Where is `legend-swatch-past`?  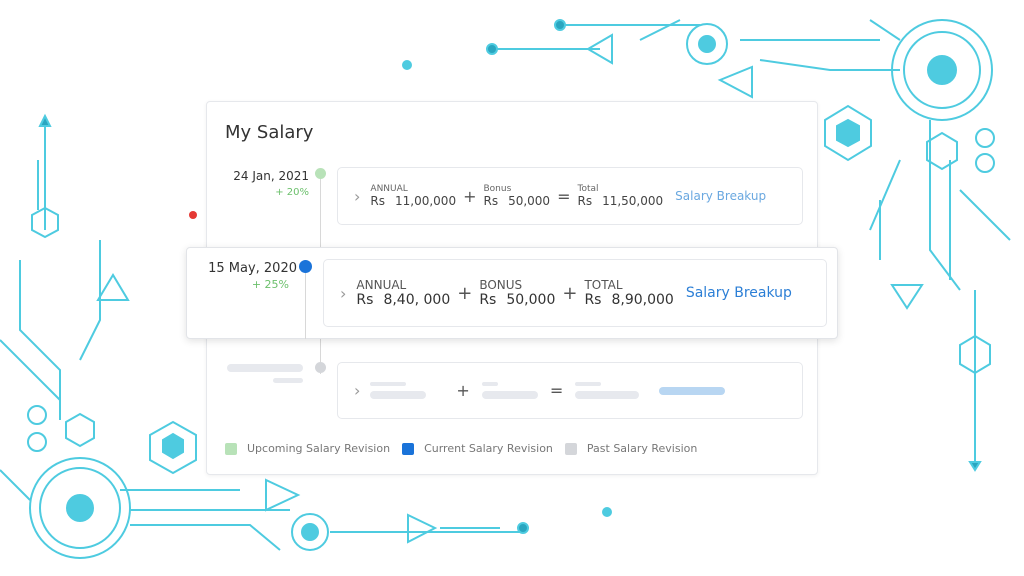 legend-swatch-past is located at coordinates (570, 448).